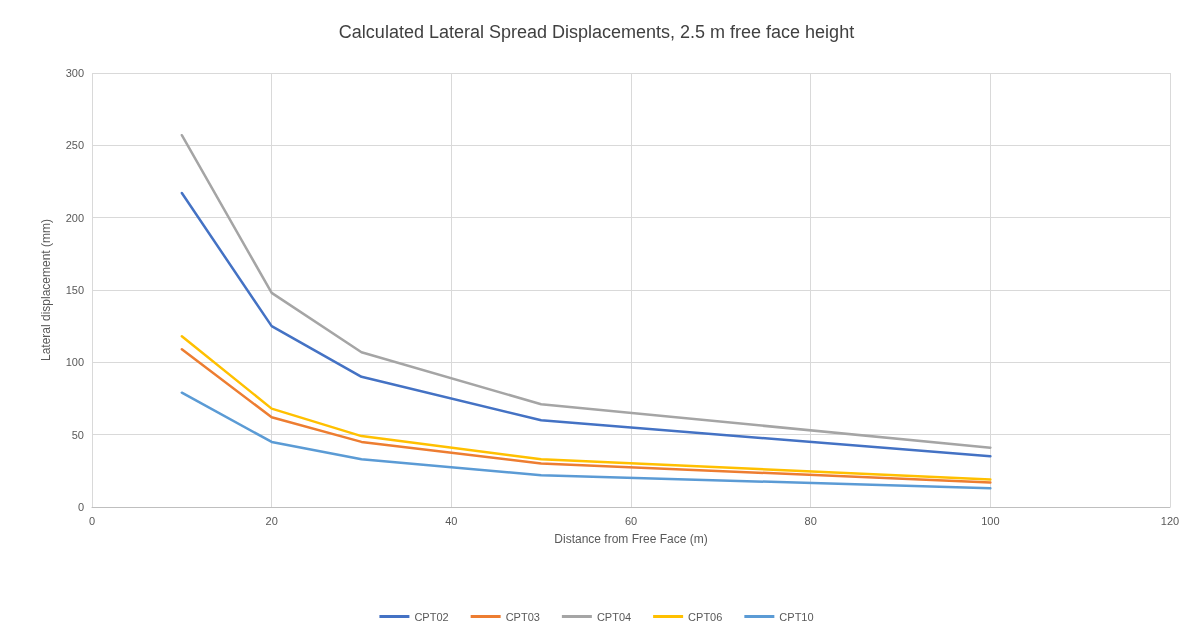  I want to click on y-tick-label: 250, so click(74, 145).